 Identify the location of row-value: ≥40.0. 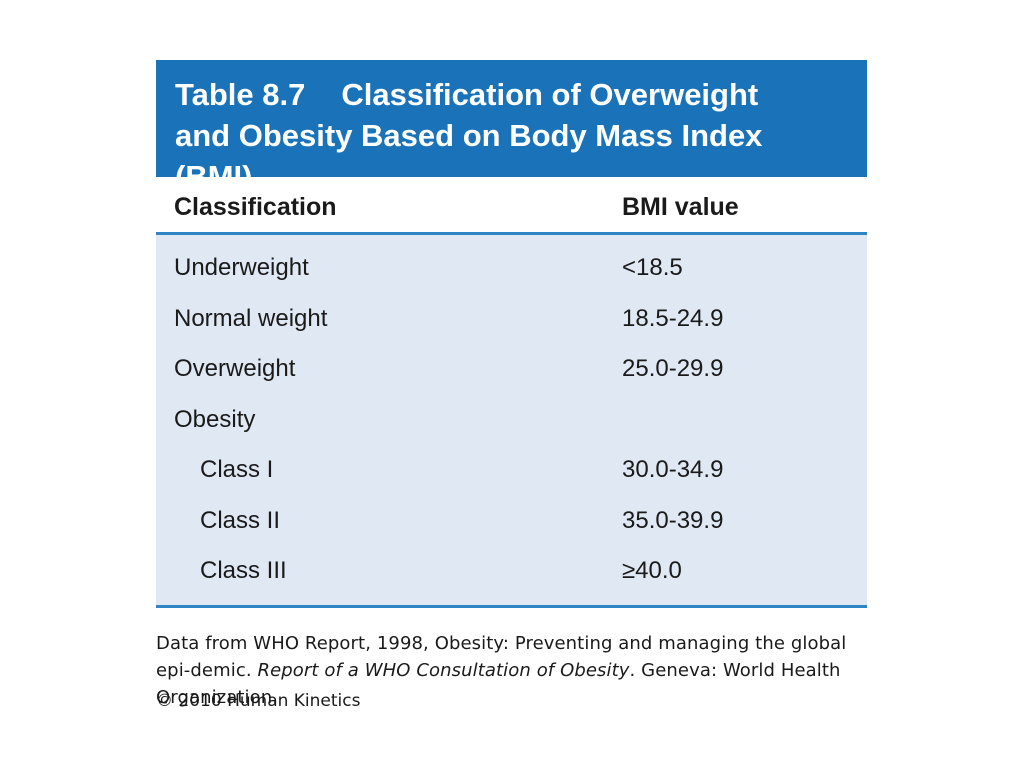
(652, 571).